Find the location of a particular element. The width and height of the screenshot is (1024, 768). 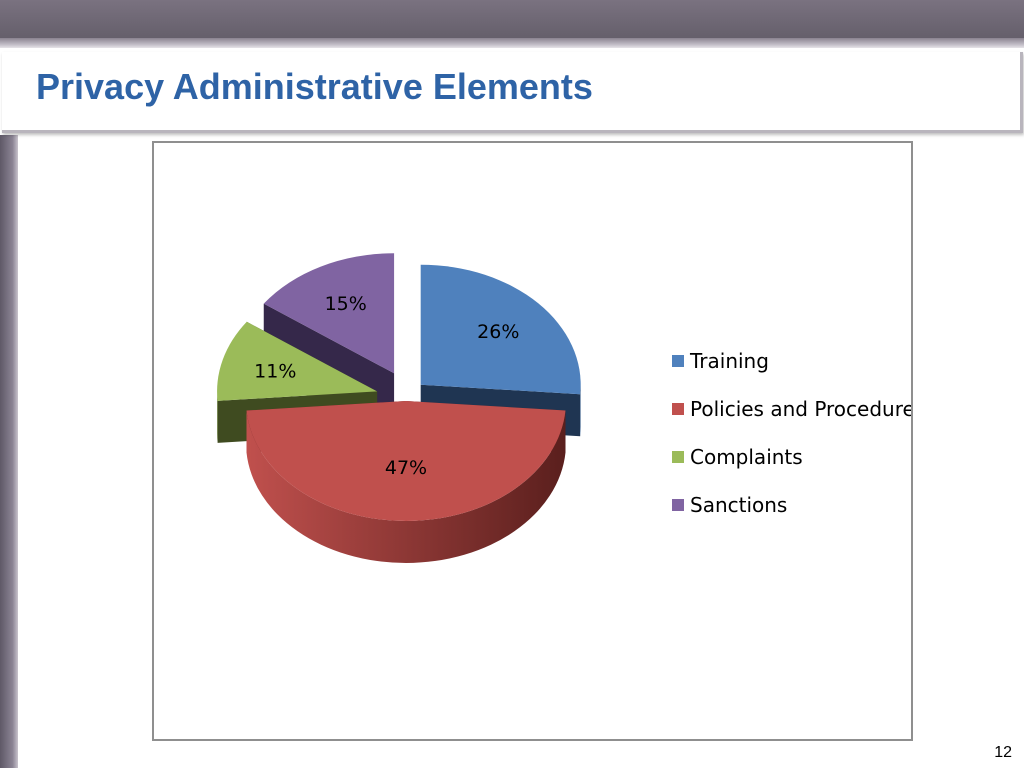

legend-label-complaints: Complaints is located at coordinates (746, 457).